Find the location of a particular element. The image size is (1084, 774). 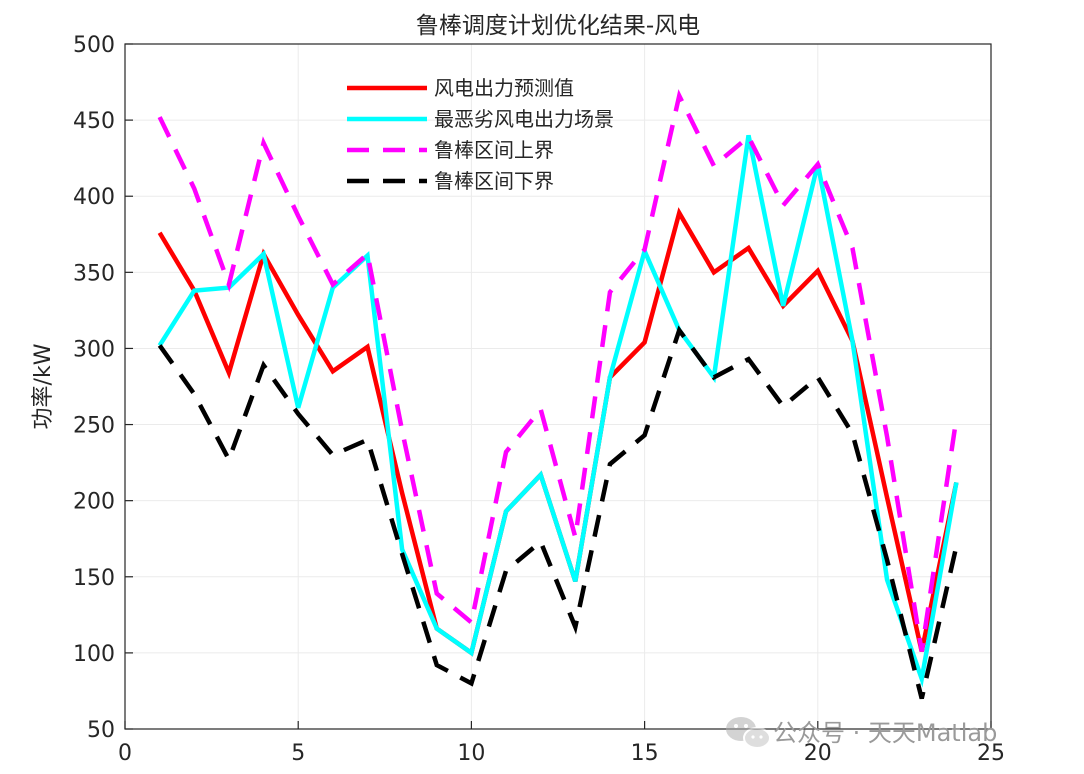

chart-title: 鲁棒调度计划优化结果-风电 is located at coordinates (558, 26).